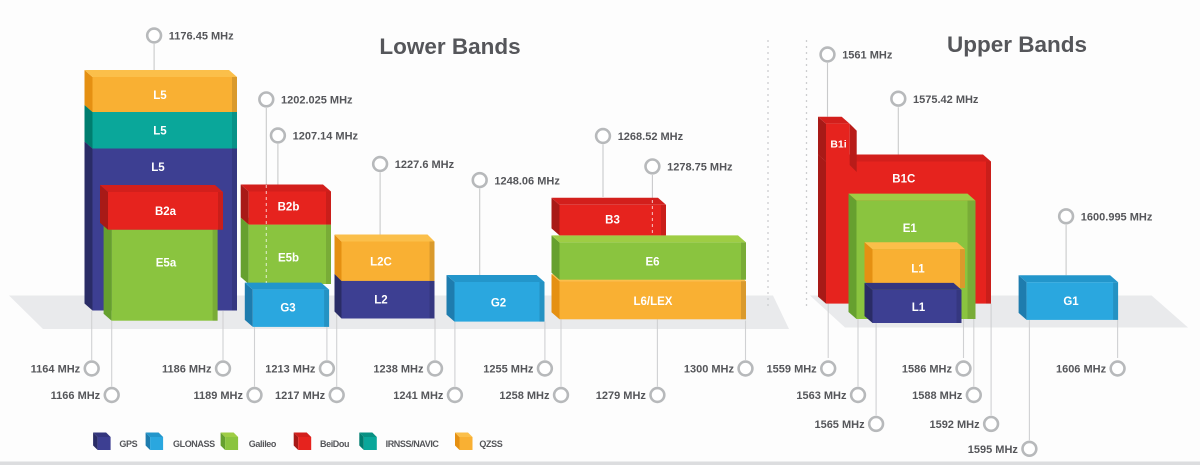 Image resolution: width=1200 pixels, height=465 pixels. Describe the element at coordinates (166, 212) in the screenshot. I see `svg-text: B2a` at that location.